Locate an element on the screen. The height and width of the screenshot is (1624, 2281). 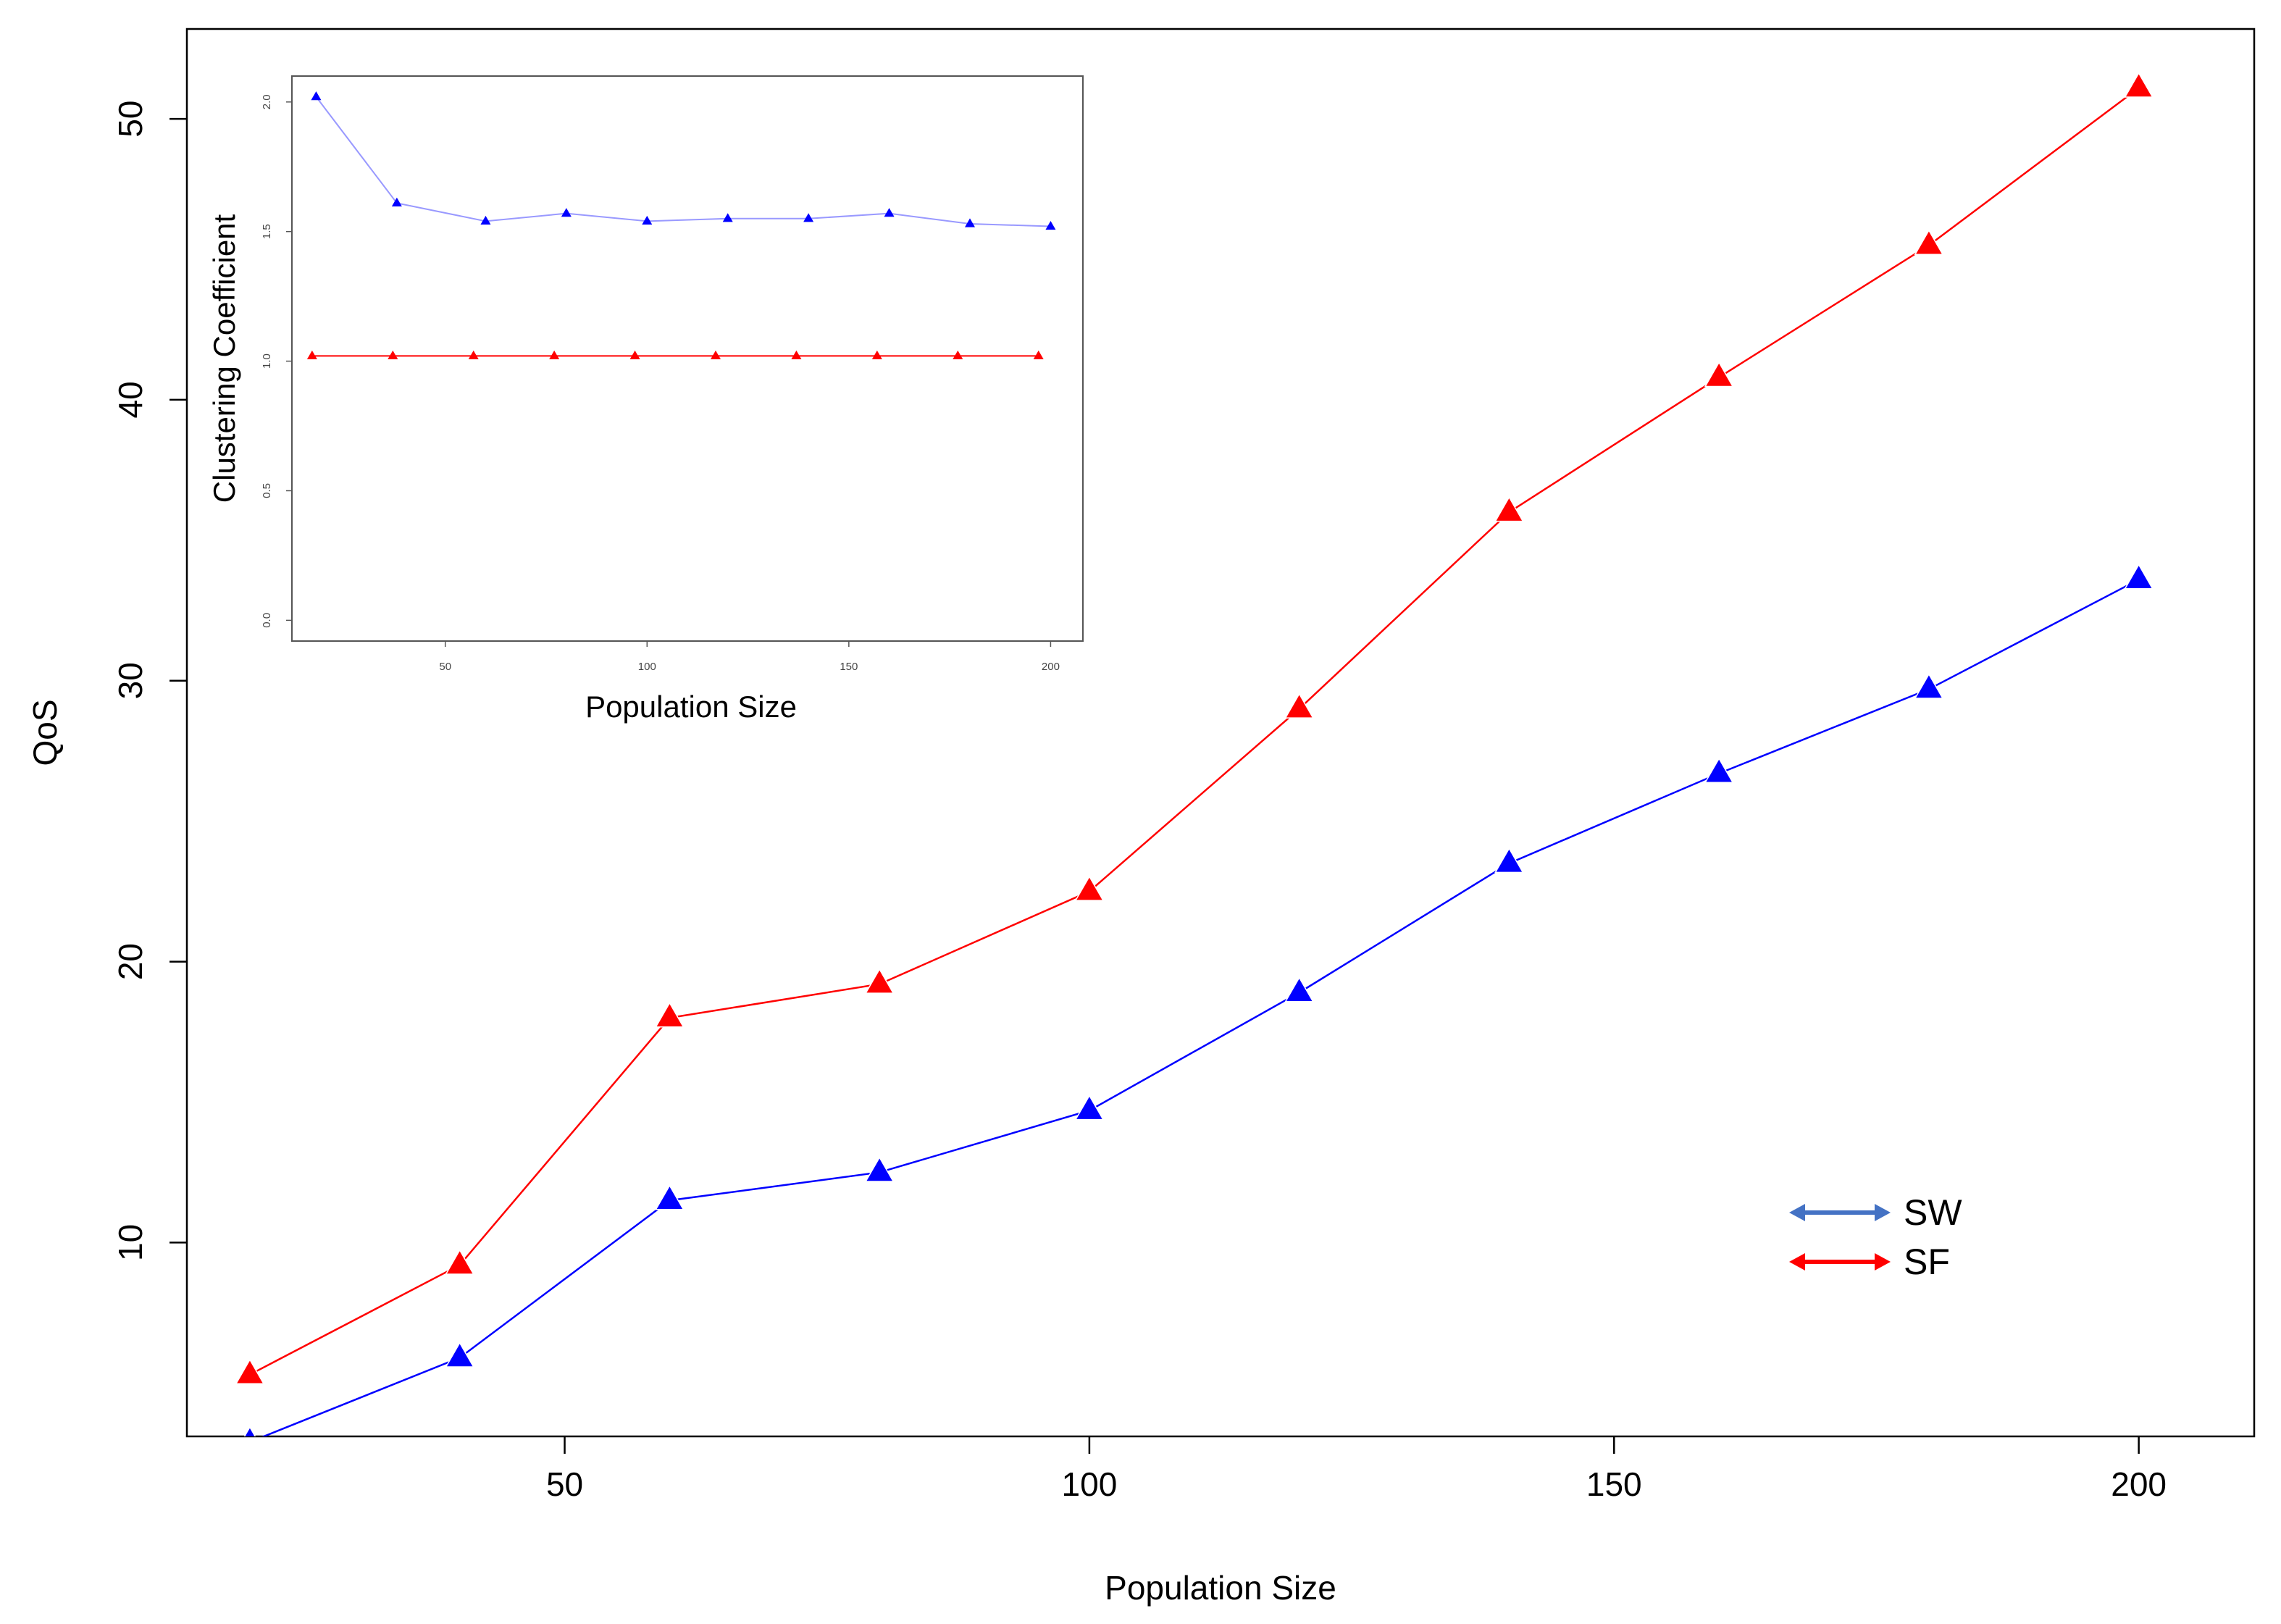
y-tick-label: 50 is located at coordinates (130, 119).